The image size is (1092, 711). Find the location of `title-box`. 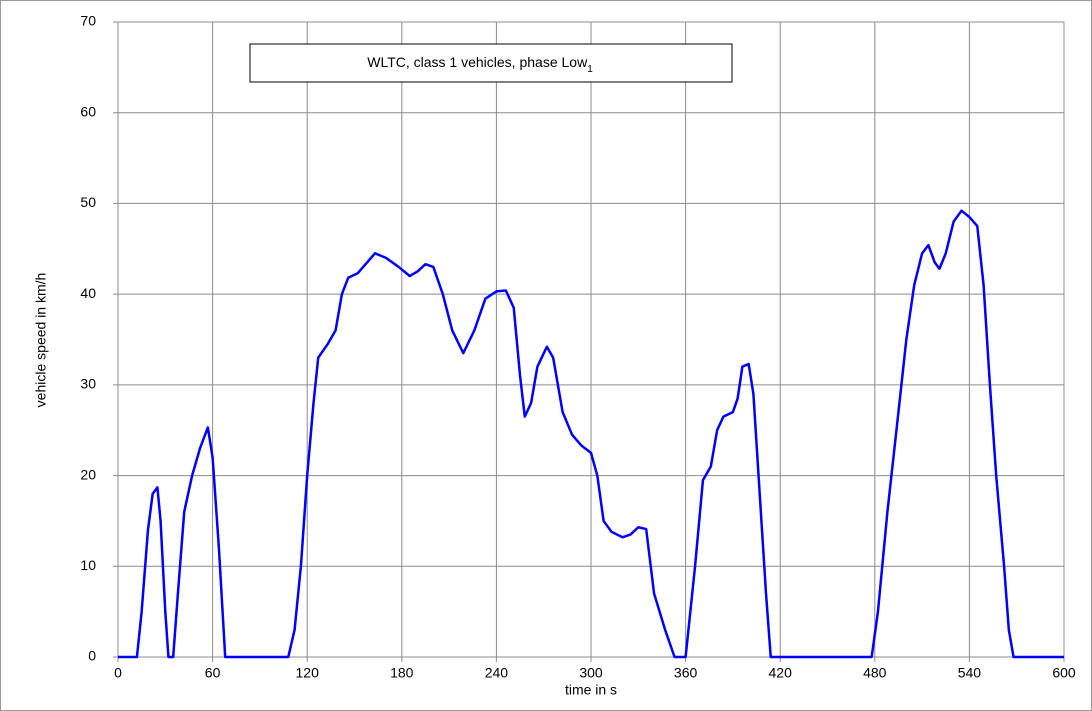

title-box is located at coordinates (491, 63).